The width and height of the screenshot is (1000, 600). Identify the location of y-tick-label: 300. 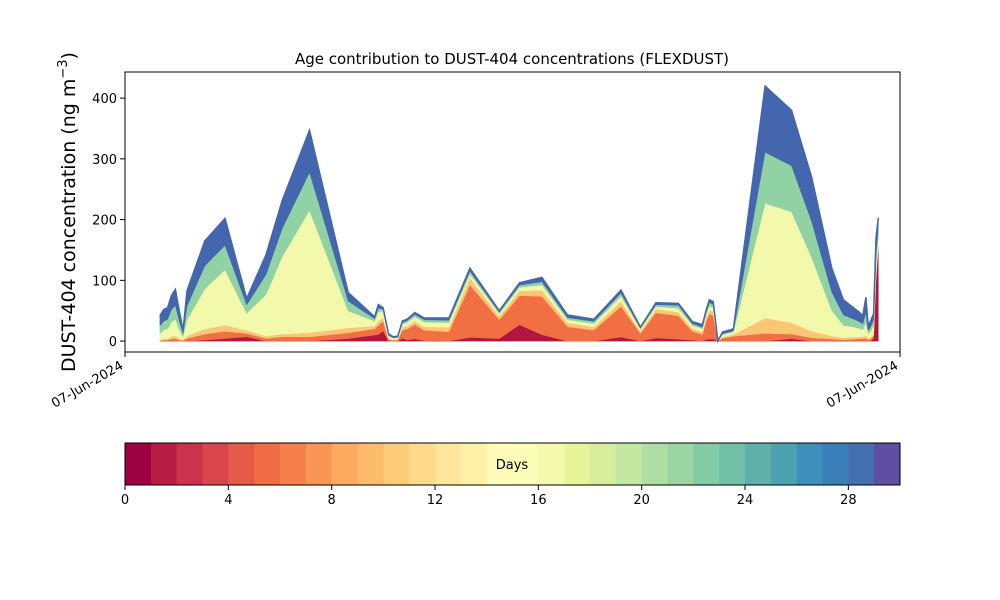
(104, 160).